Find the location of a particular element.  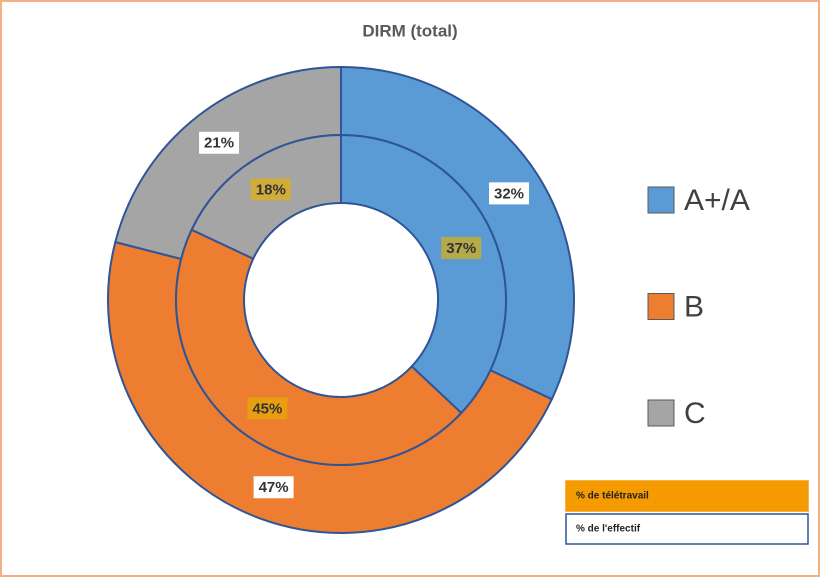

data-label: 21% is located at coordinates (219, 143).